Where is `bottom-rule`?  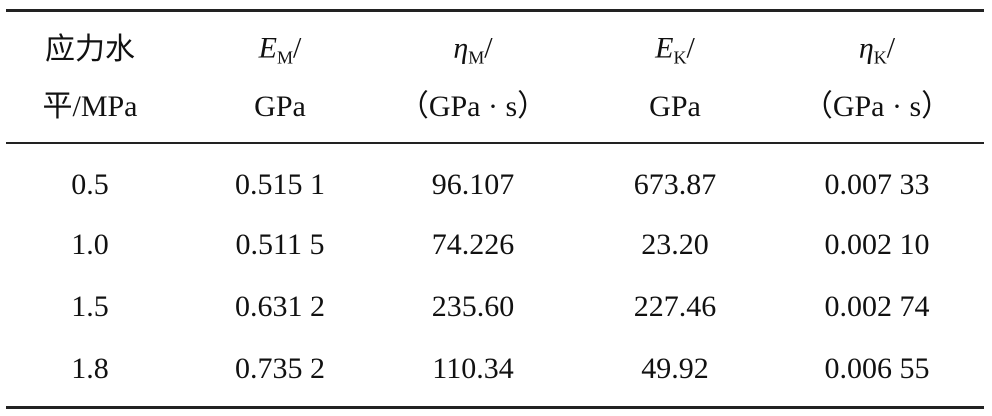 bottom-rule is located at coordinates (495, 407).